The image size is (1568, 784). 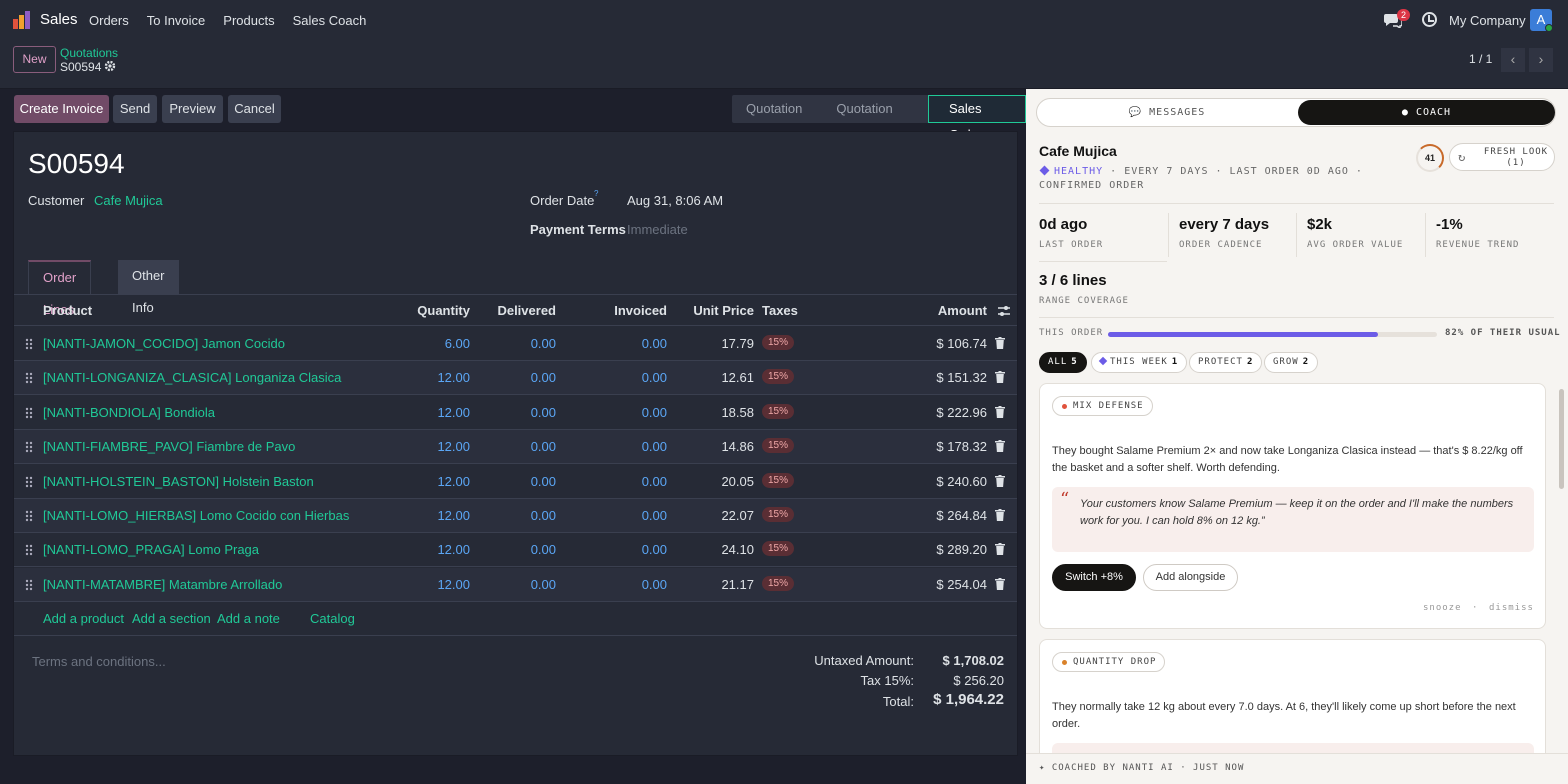 I want to click on line-unit-price: 21.17, so click(x=714, y=584).